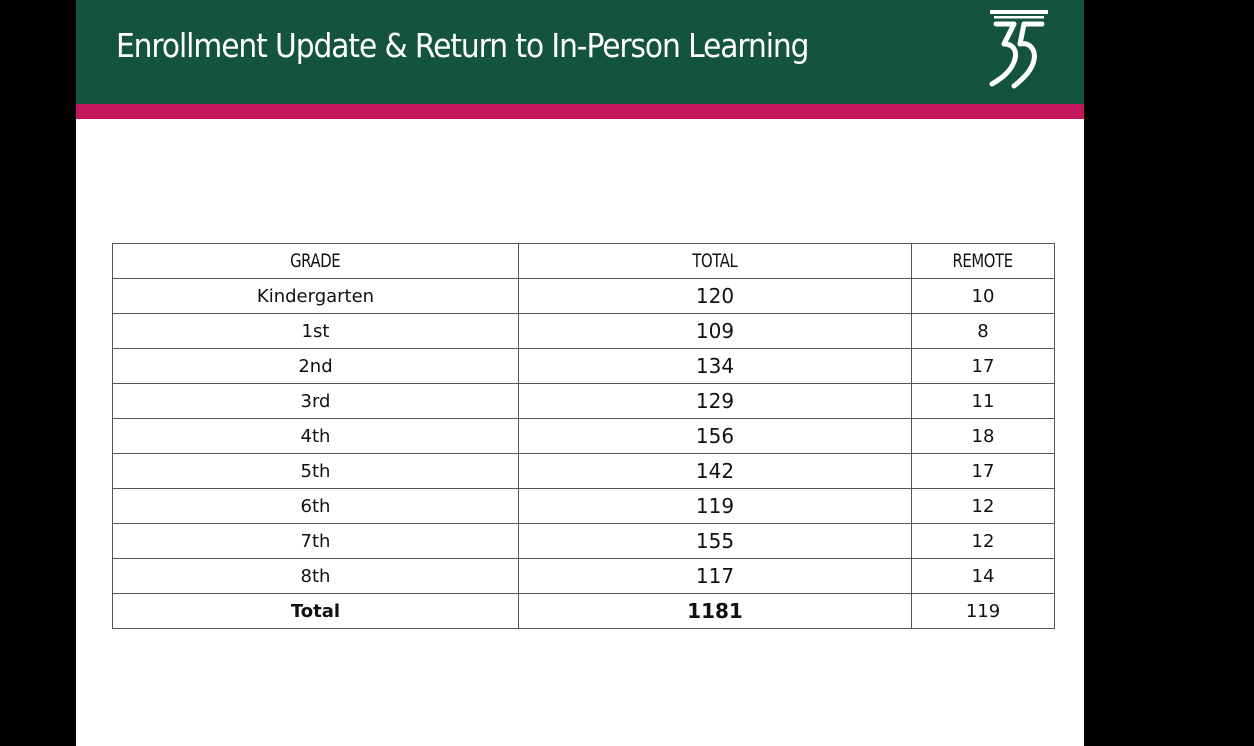 Image resolution: width=1254 pixels, height=746 pixels. I want to click on total-cell: 109, so click(715, 331).